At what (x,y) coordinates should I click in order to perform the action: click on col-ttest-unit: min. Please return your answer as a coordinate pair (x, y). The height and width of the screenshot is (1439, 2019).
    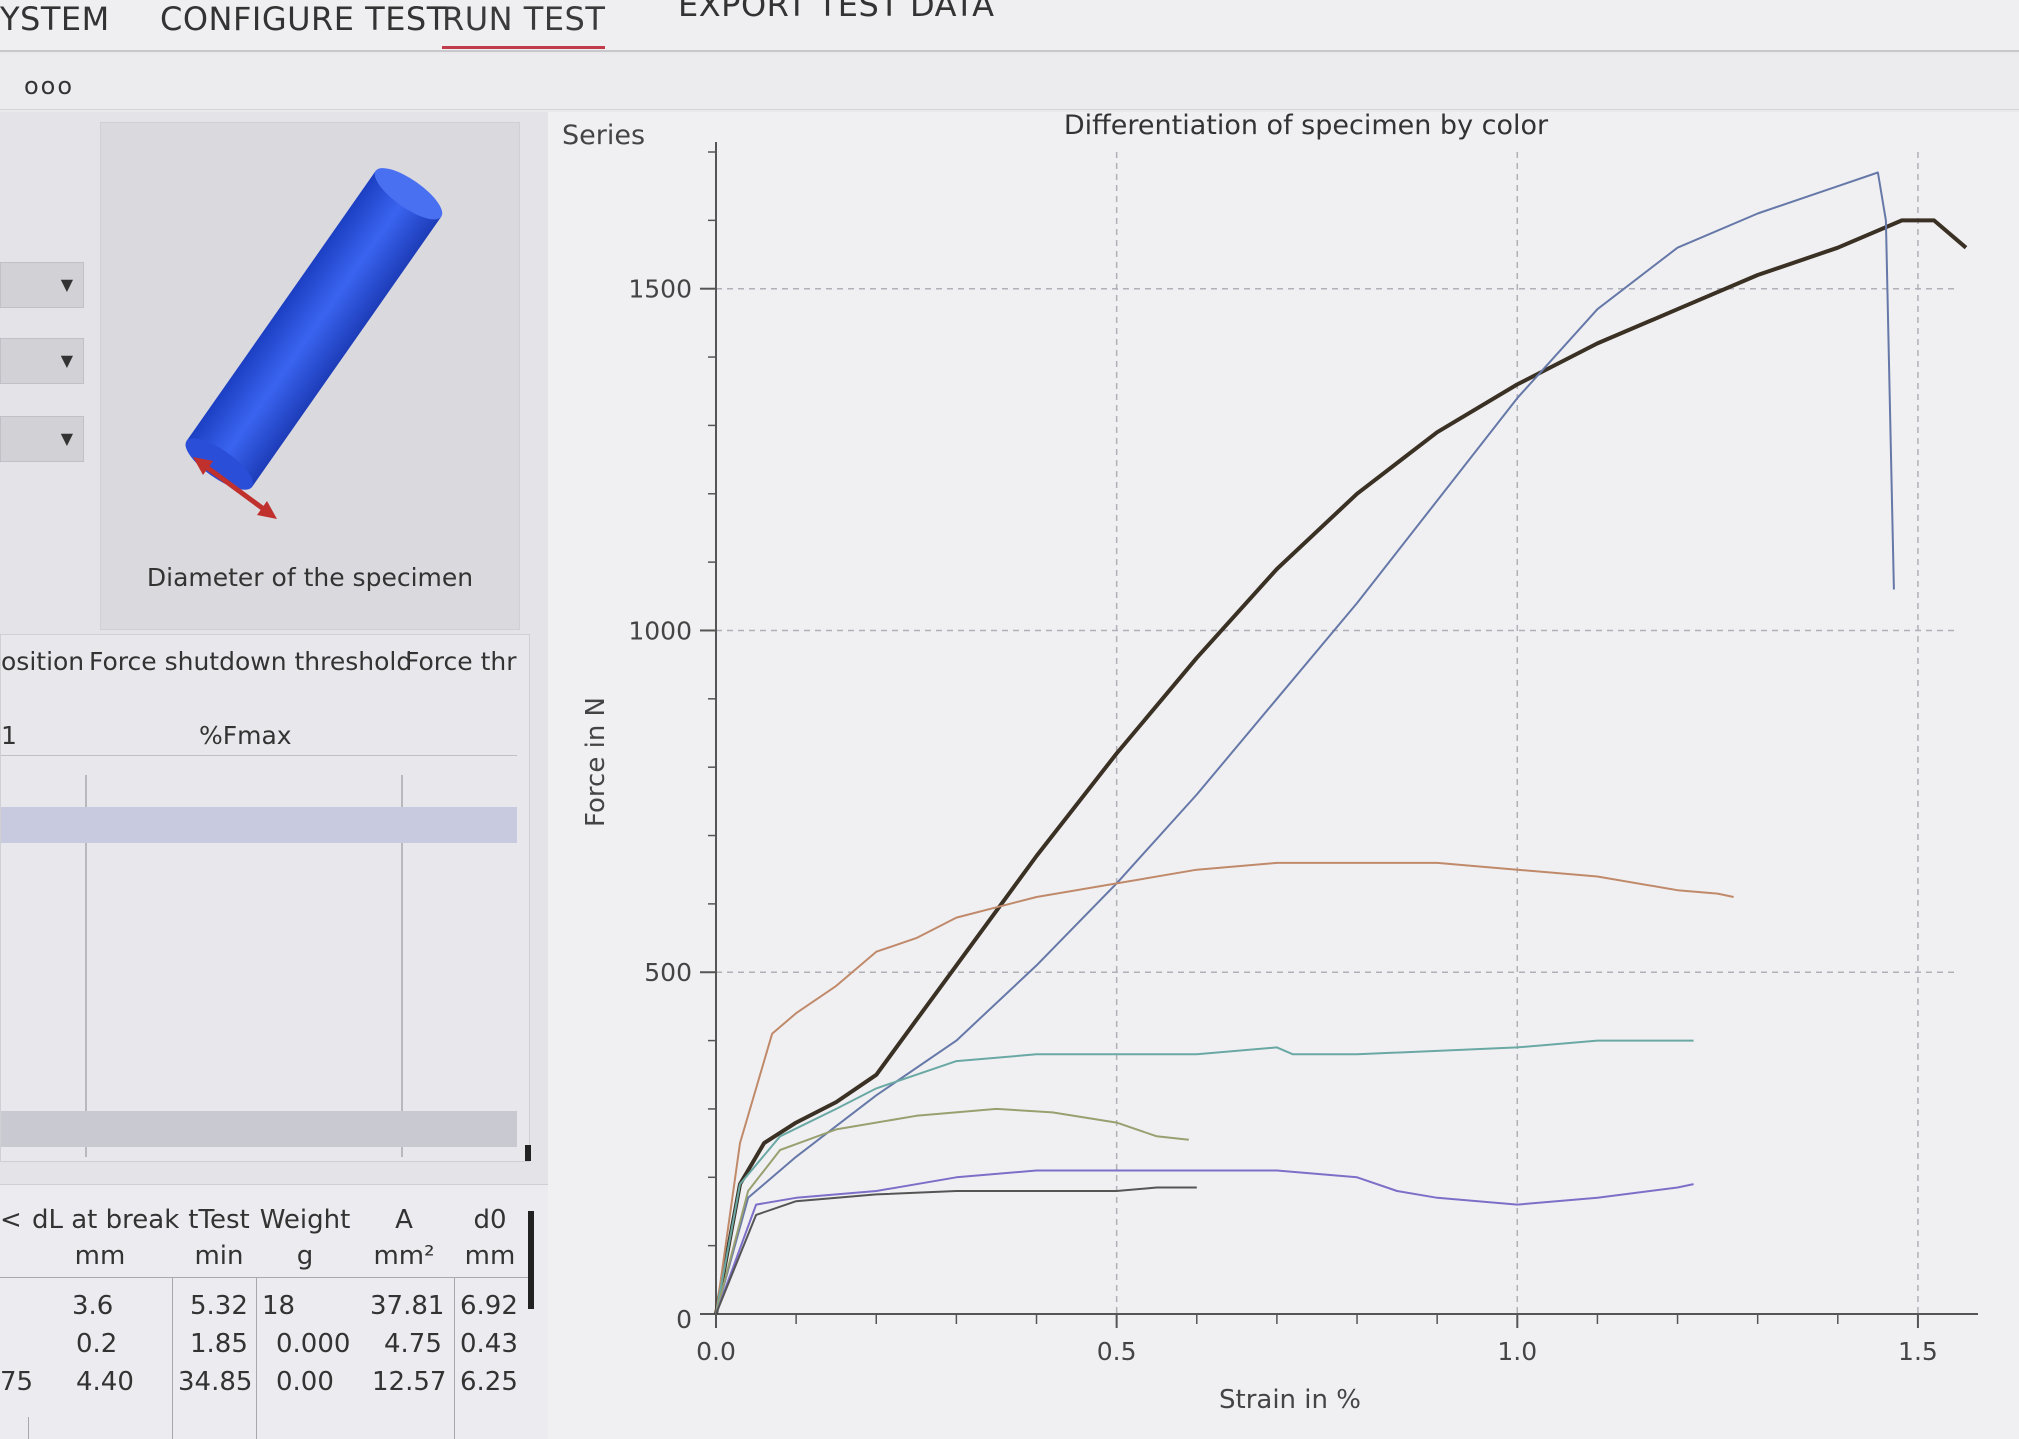
    Looking at the image, I should click on (219, 1256).